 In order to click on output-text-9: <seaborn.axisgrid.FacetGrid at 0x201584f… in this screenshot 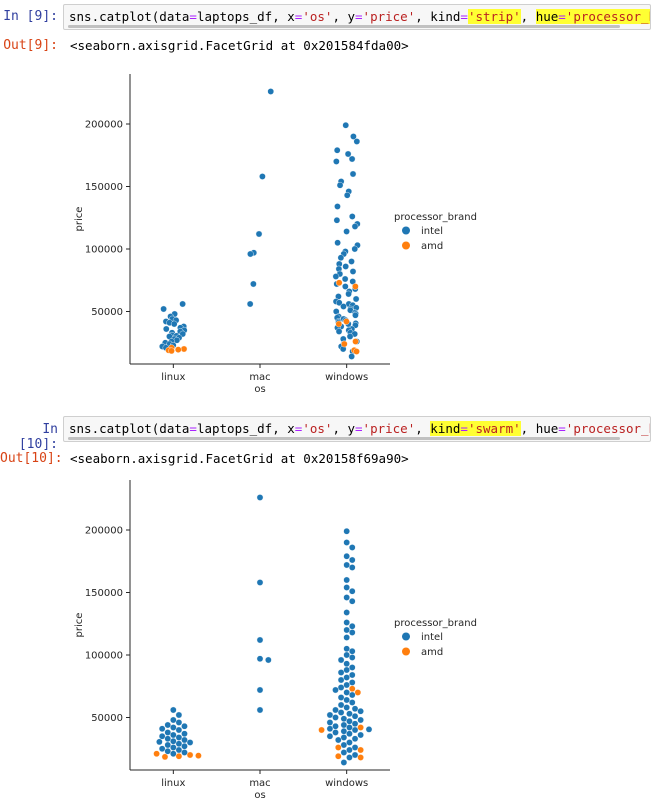, I will do `click(239, 45)`.